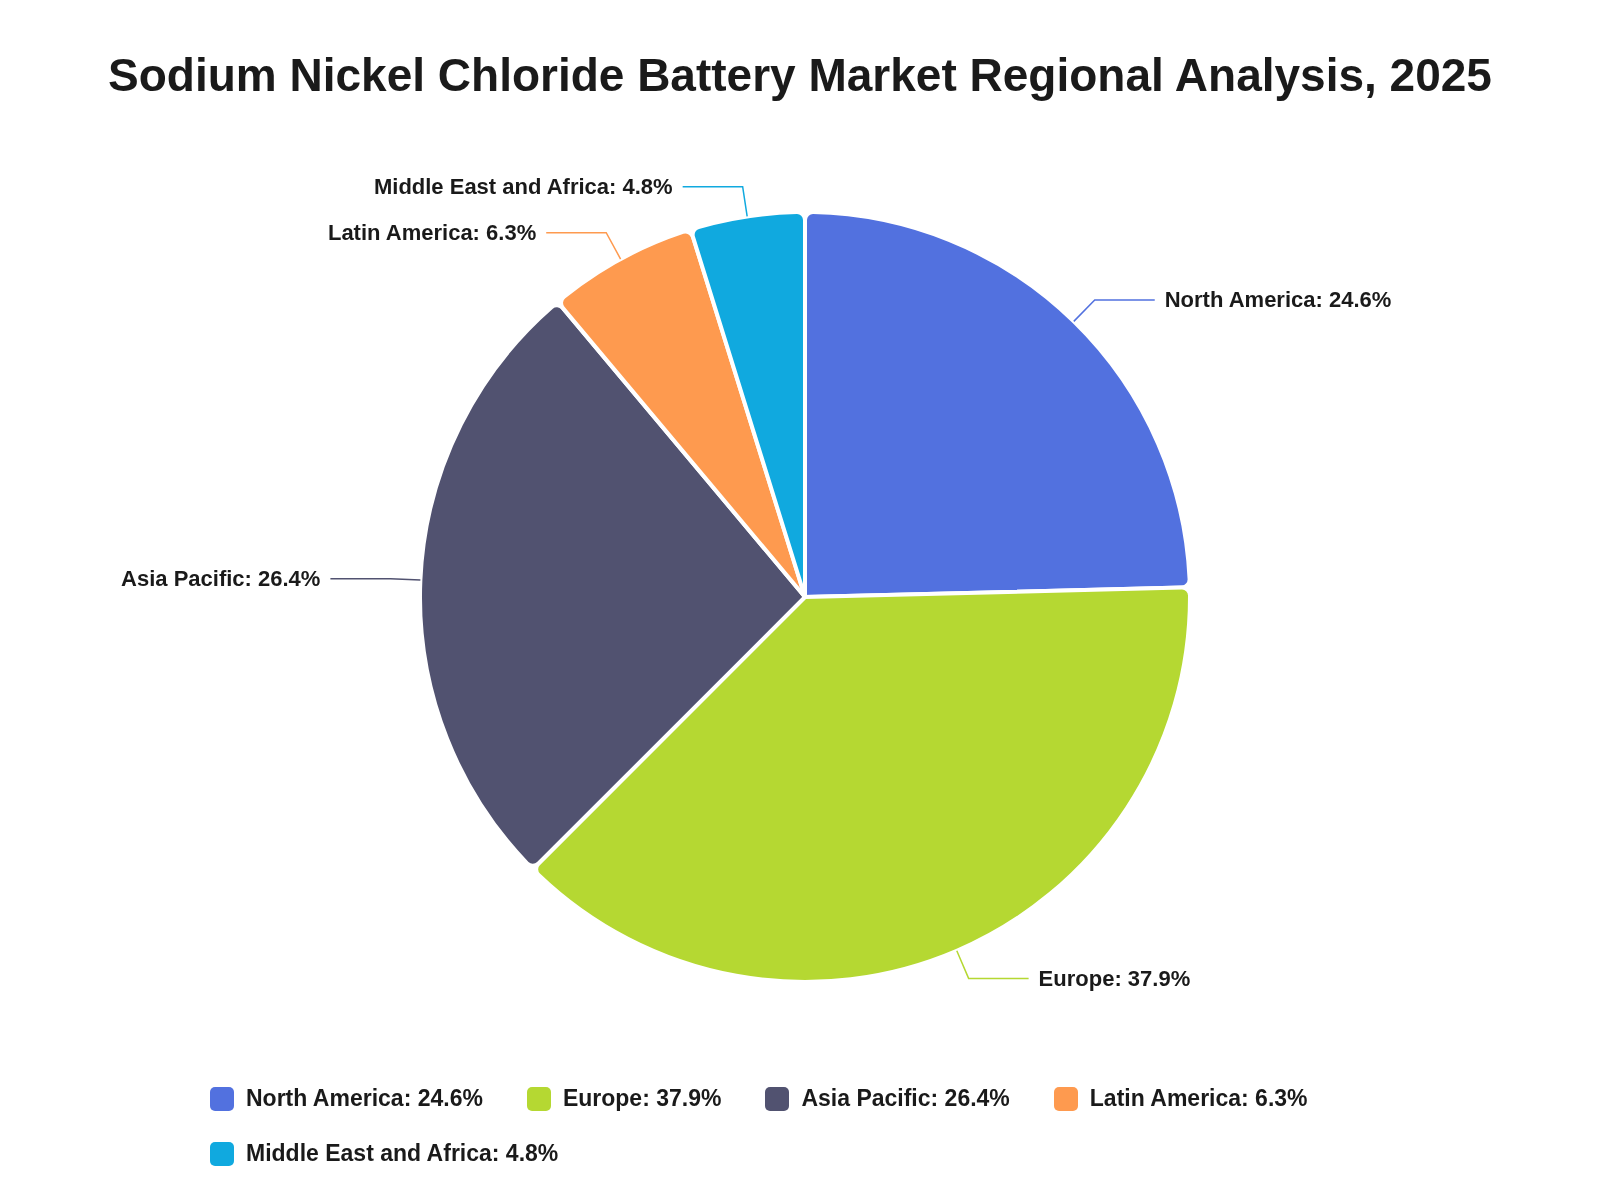  I want to click on slice-label: Middle East and Africa: 4.8%, so click(523, 187).